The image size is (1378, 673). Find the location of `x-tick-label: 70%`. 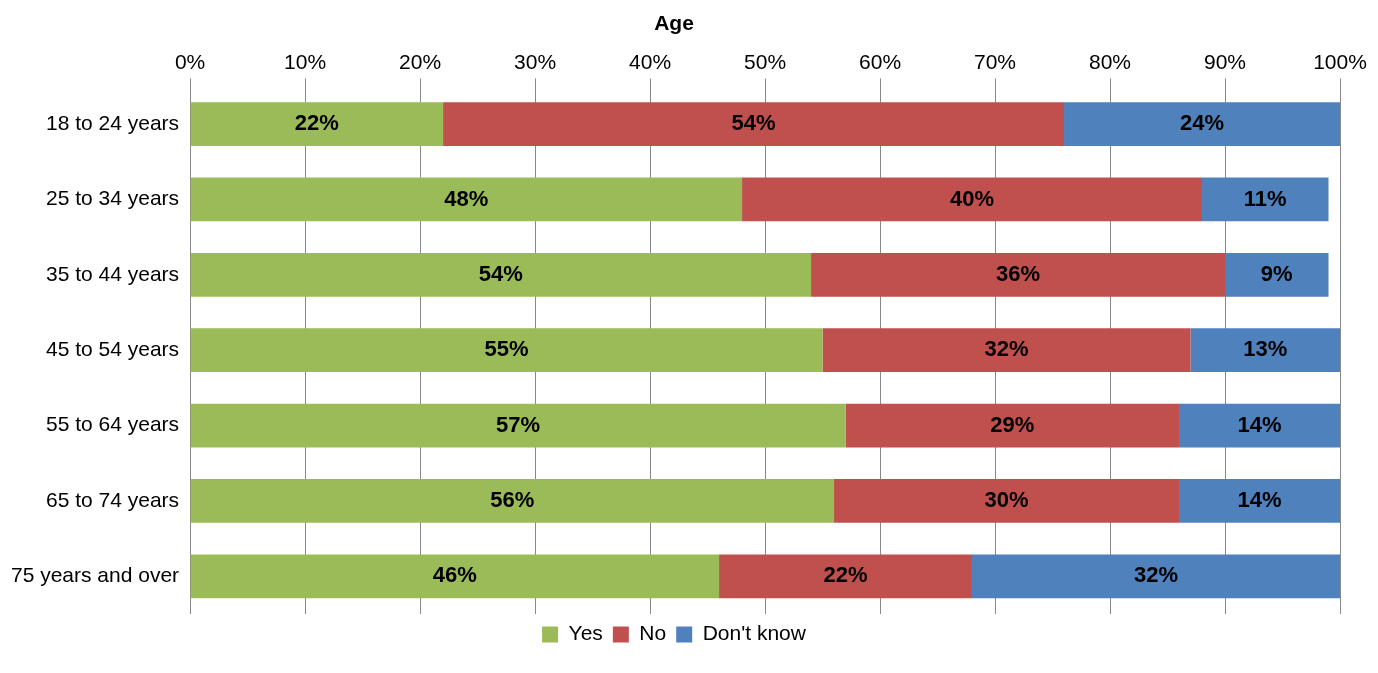

x-tick-label: 70% is located at coordinates (995, 61).